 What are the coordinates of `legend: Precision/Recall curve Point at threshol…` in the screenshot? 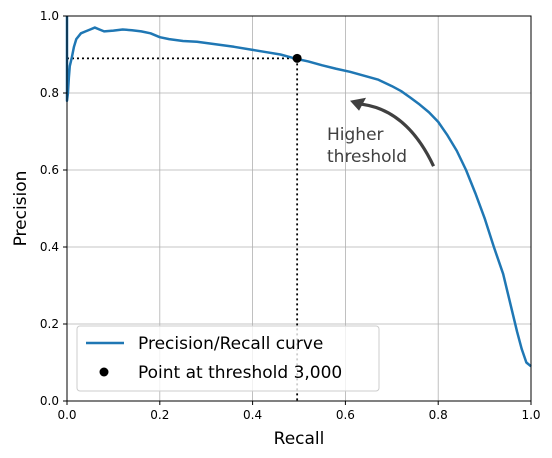 It's located at (228, 358).